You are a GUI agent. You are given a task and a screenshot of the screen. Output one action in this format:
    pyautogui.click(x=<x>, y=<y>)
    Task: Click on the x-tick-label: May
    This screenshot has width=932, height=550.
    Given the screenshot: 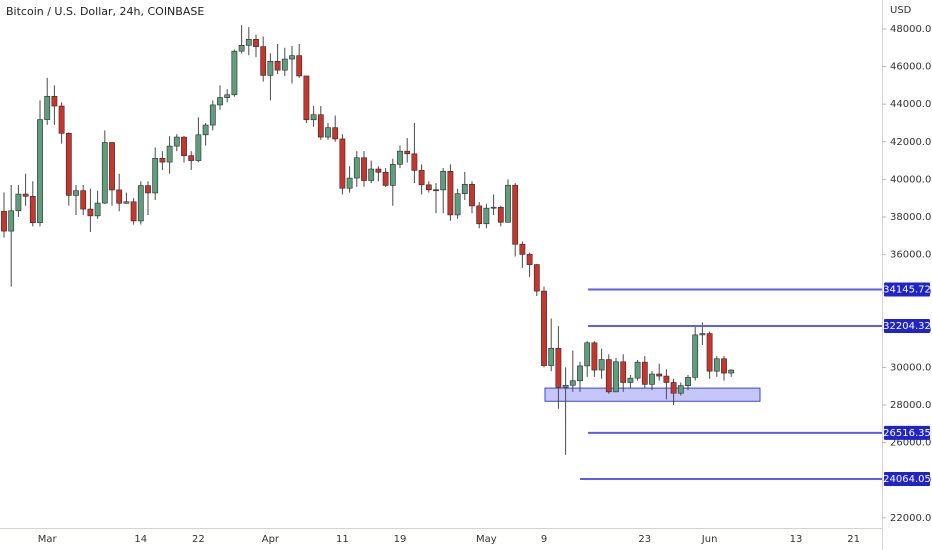 What is the action you would take?
    pyautogui.click(x=486, y=539)
    